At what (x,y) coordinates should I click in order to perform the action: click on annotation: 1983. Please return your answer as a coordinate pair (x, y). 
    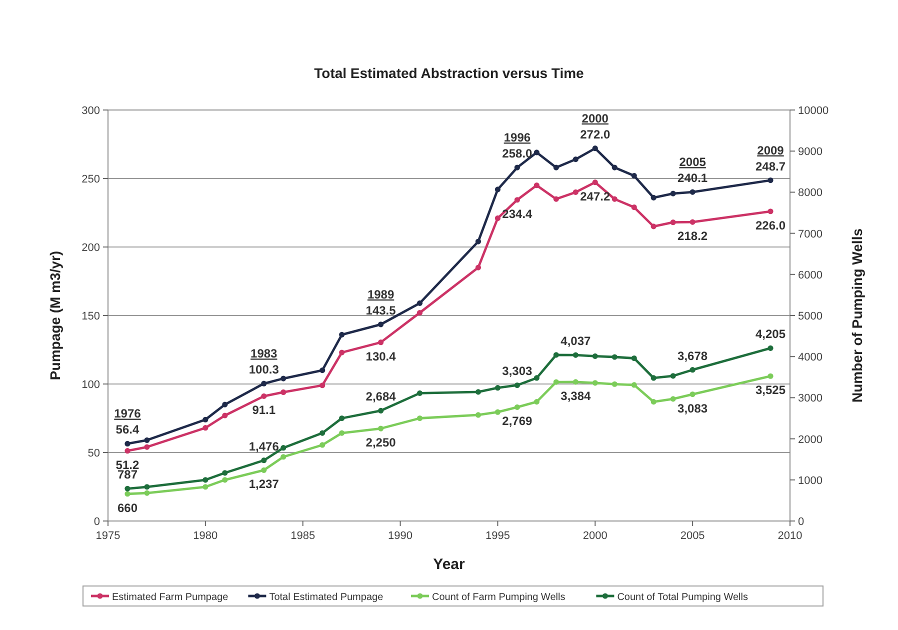
    Looking at the image, I should click on (264, 353).